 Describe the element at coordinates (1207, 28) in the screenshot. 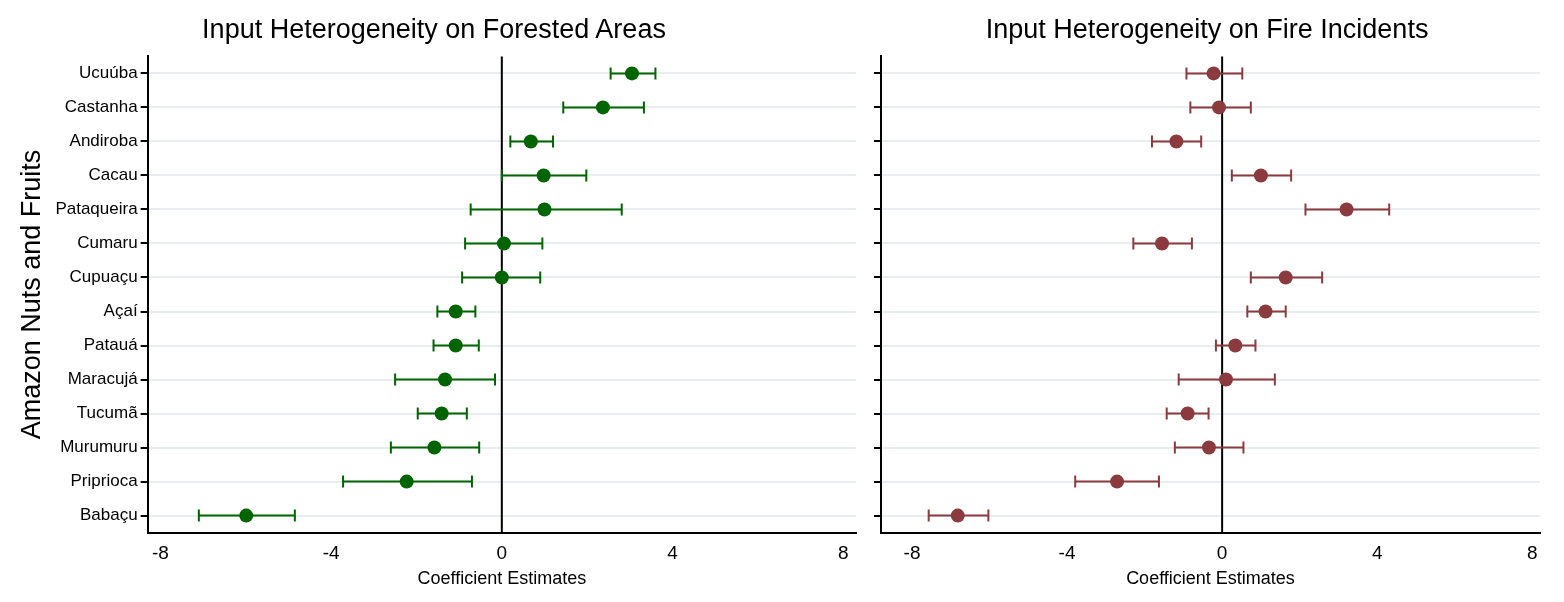

I see `chart-title: Input Heterogeneity on Fire Incidents` at that location.